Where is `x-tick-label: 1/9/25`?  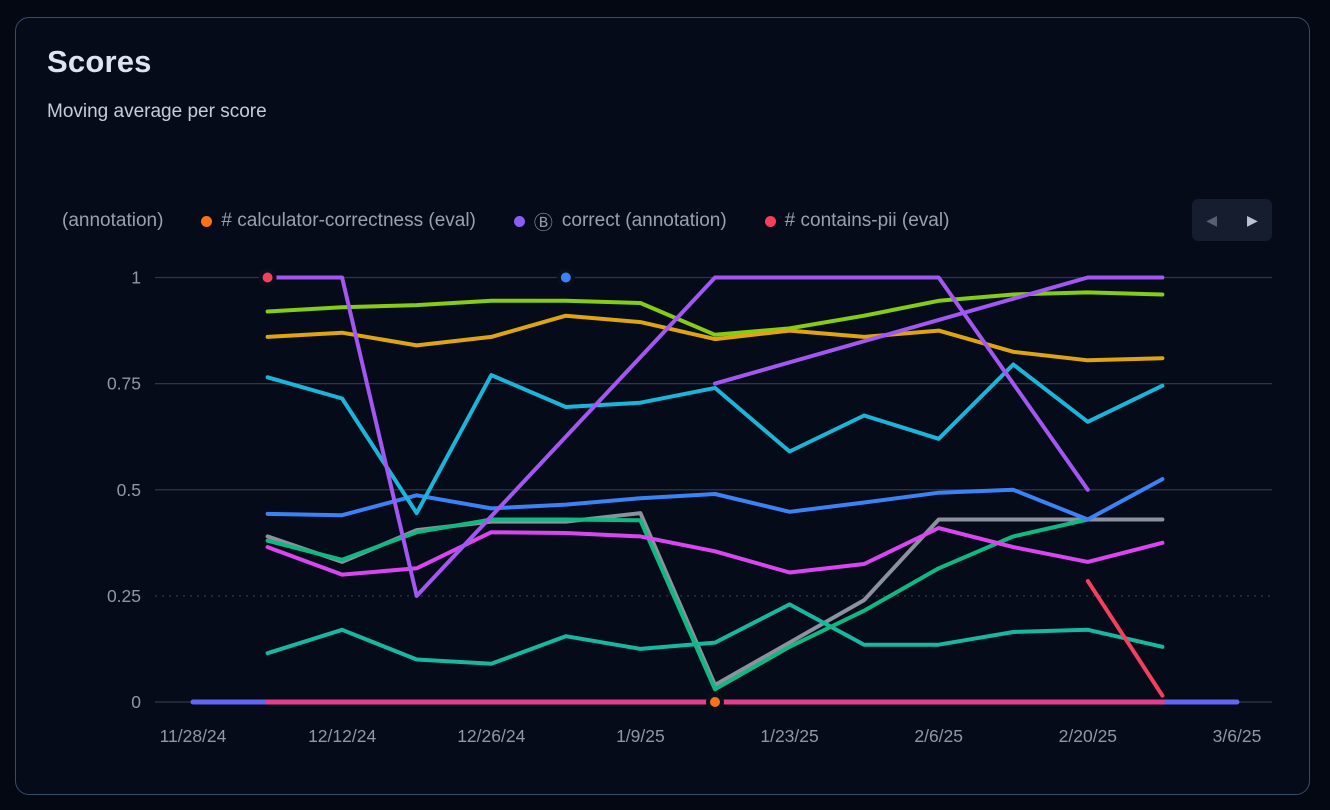
x-tick-label: 1/9/25 is located at coordinates (640, 736).